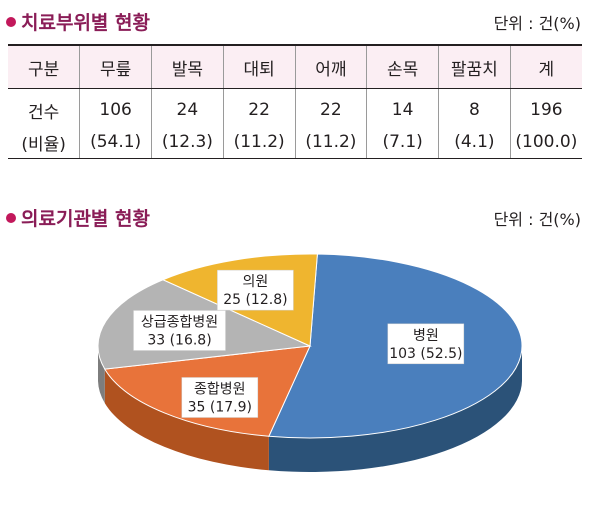 Image resolution: width=589 pixels, height=524 pixels. What do you see at coordinates (115, 107) in the screenshot?
I see `count-cell: 106` at bounding box center [115, 107].